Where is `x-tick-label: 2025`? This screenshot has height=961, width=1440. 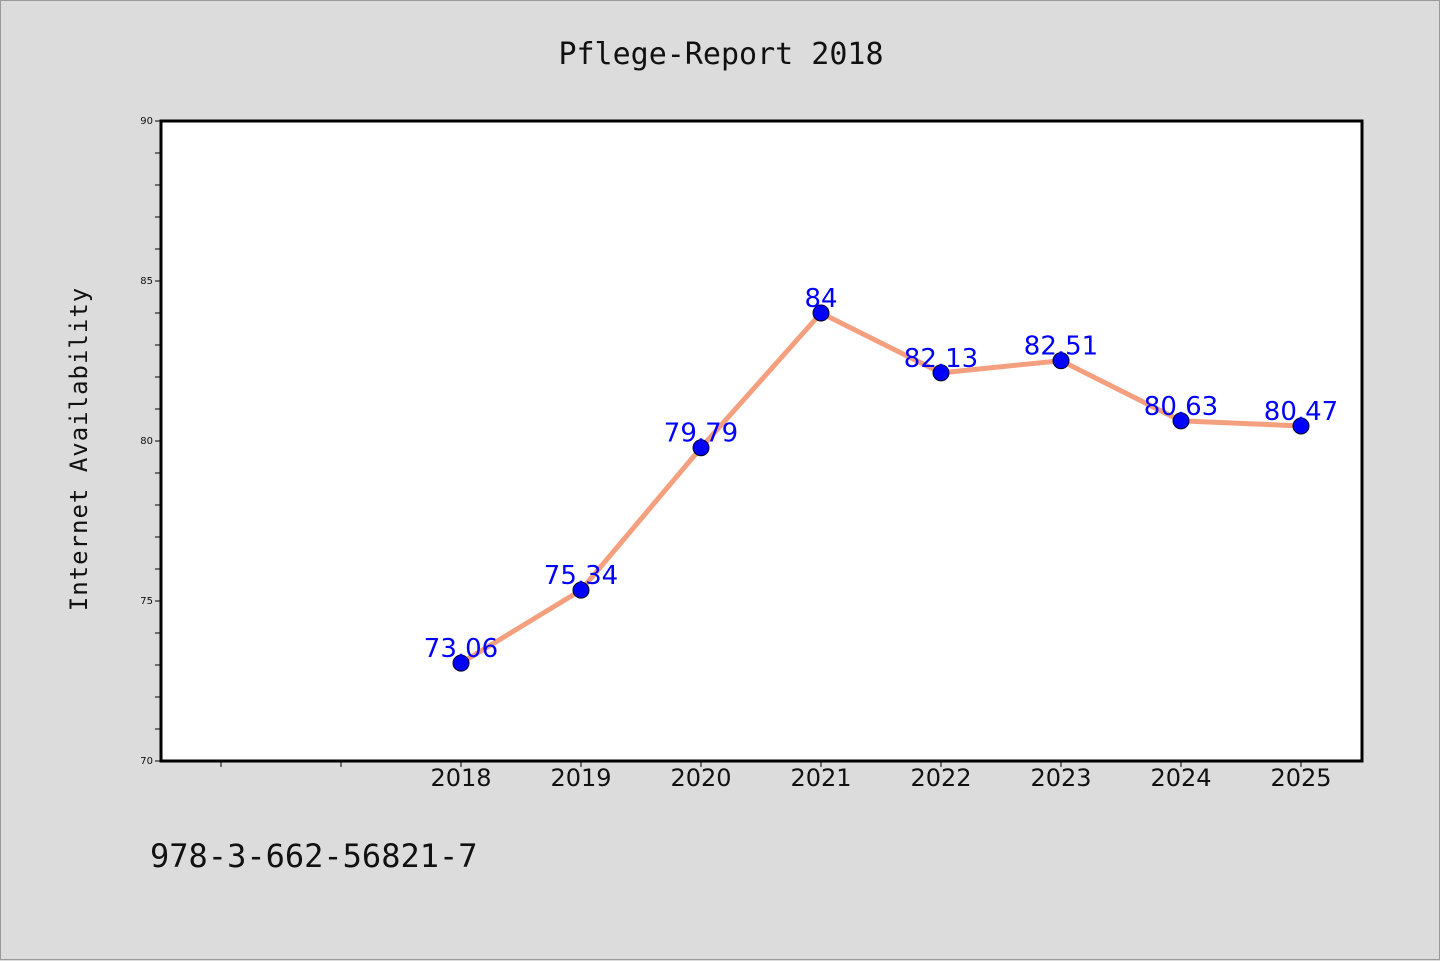
x-tick-label: 2025 is located at coordinates (1300, 778).